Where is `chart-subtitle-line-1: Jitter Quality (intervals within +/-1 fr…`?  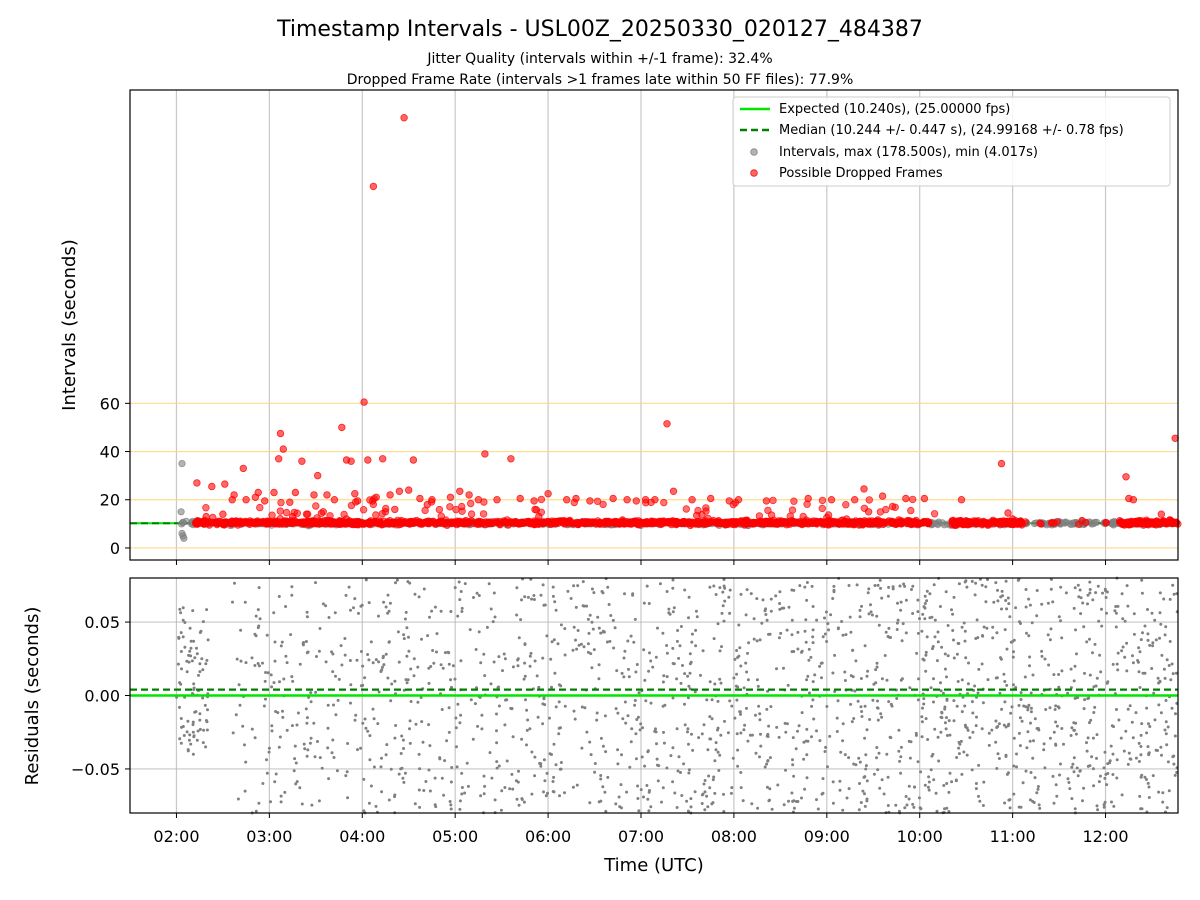 chart-subtitle-line-1: Jitter Quality (intervals within +/-1 fr… is located at coordinates (599, 59).